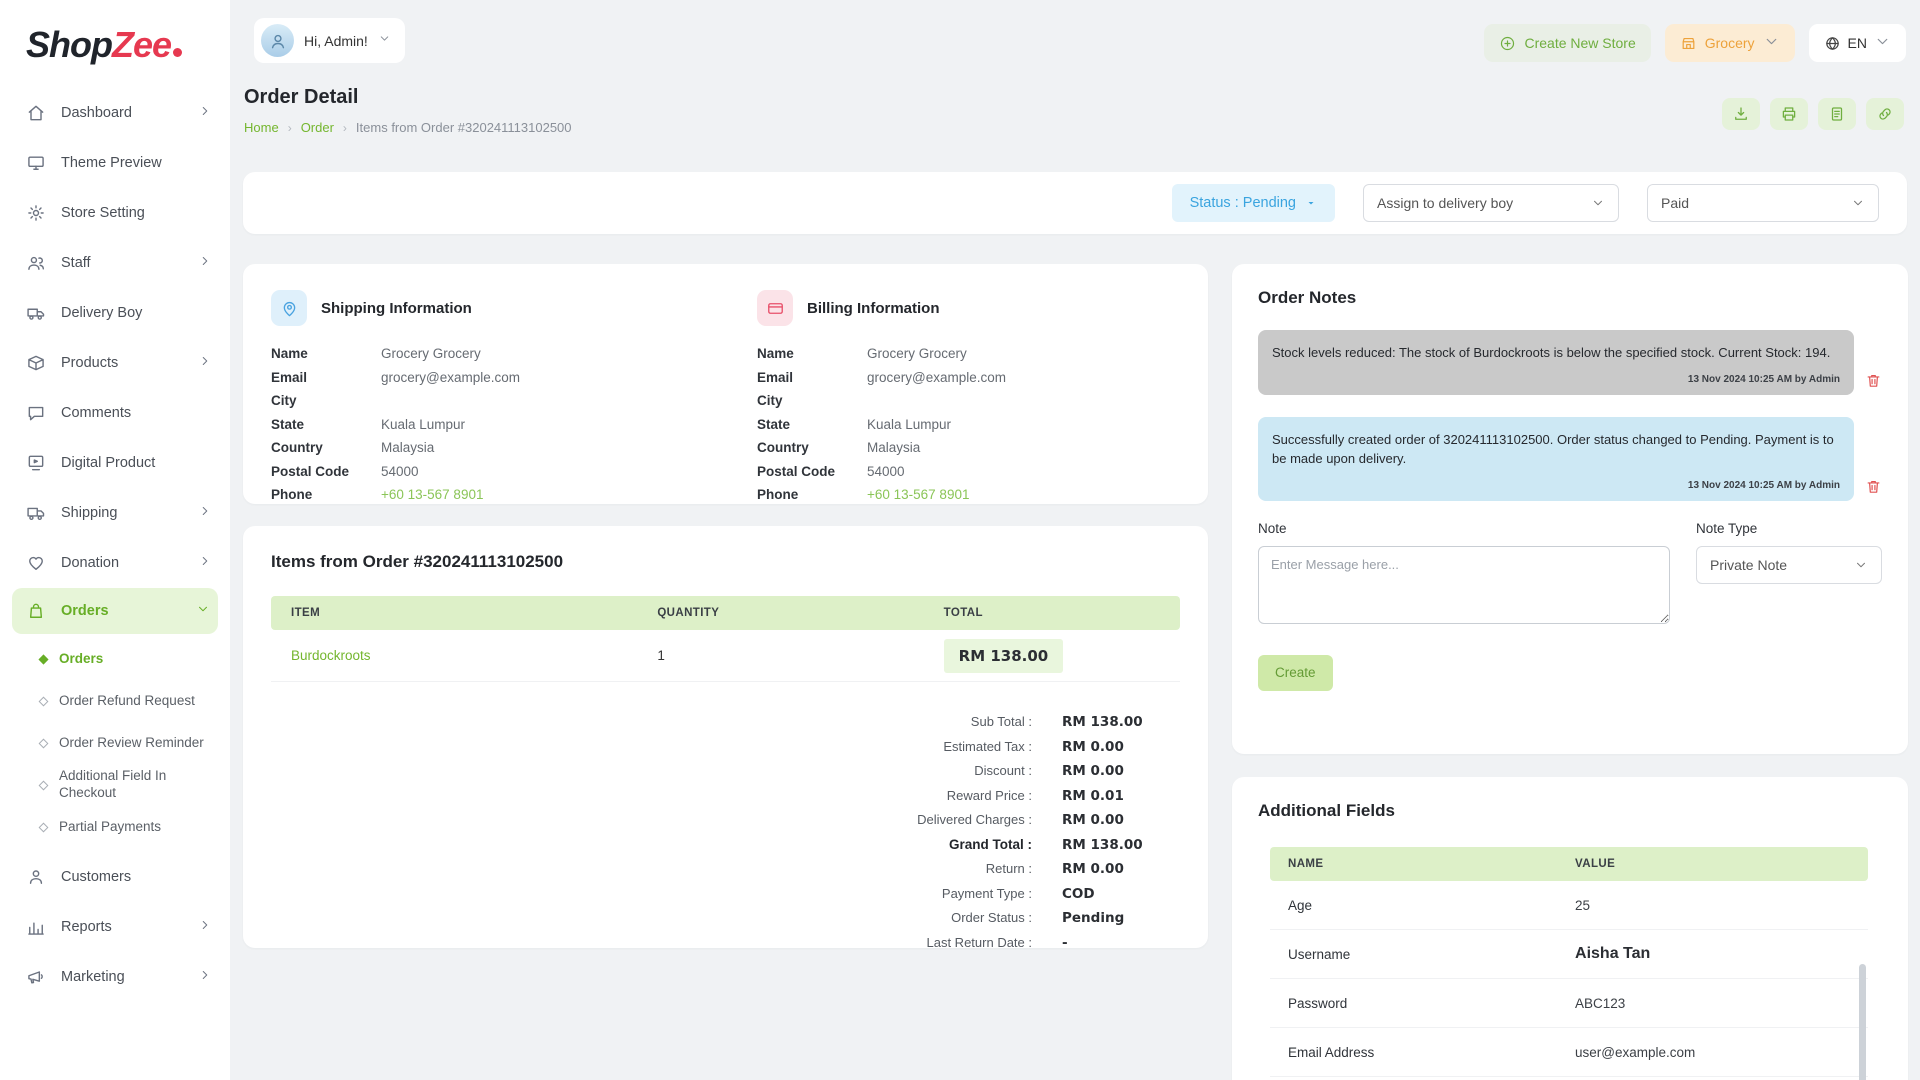 This screenshot has height=1080, width=1920. Describe the element at coordinates (1567, 43) in the screenshot. I see `create-new-store-button: Create New Store` at that location.